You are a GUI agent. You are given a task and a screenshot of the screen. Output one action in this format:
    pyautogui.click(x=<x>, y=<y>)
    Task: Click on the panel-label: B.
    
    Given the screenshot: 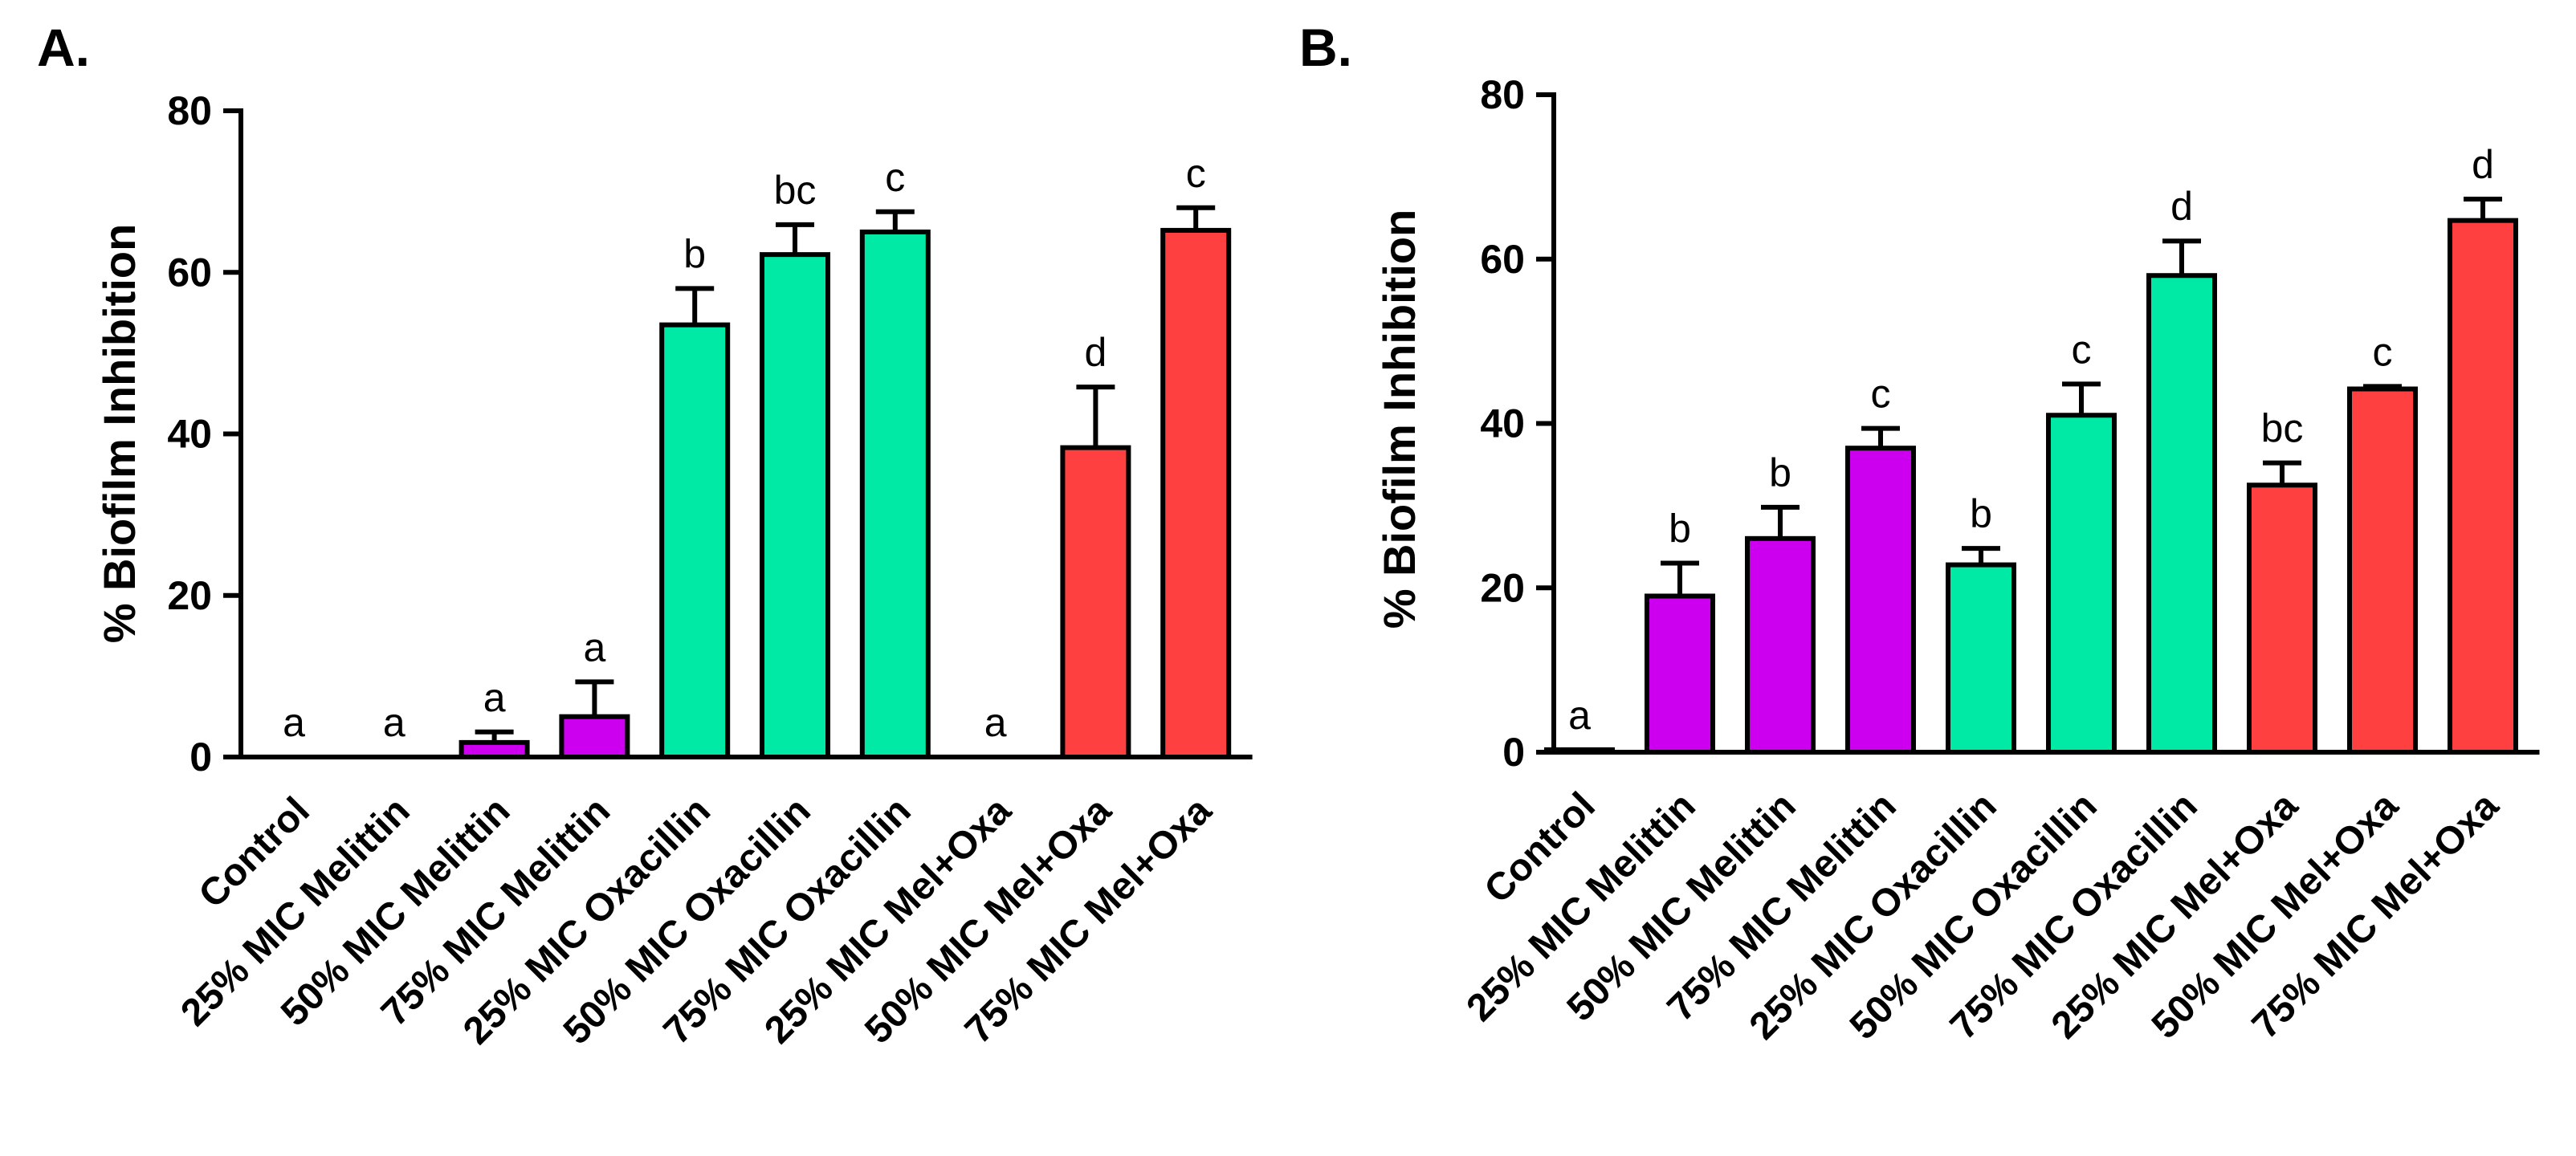 What is the action you would take?
    pyautogui.click(x=1325, y=47)
    